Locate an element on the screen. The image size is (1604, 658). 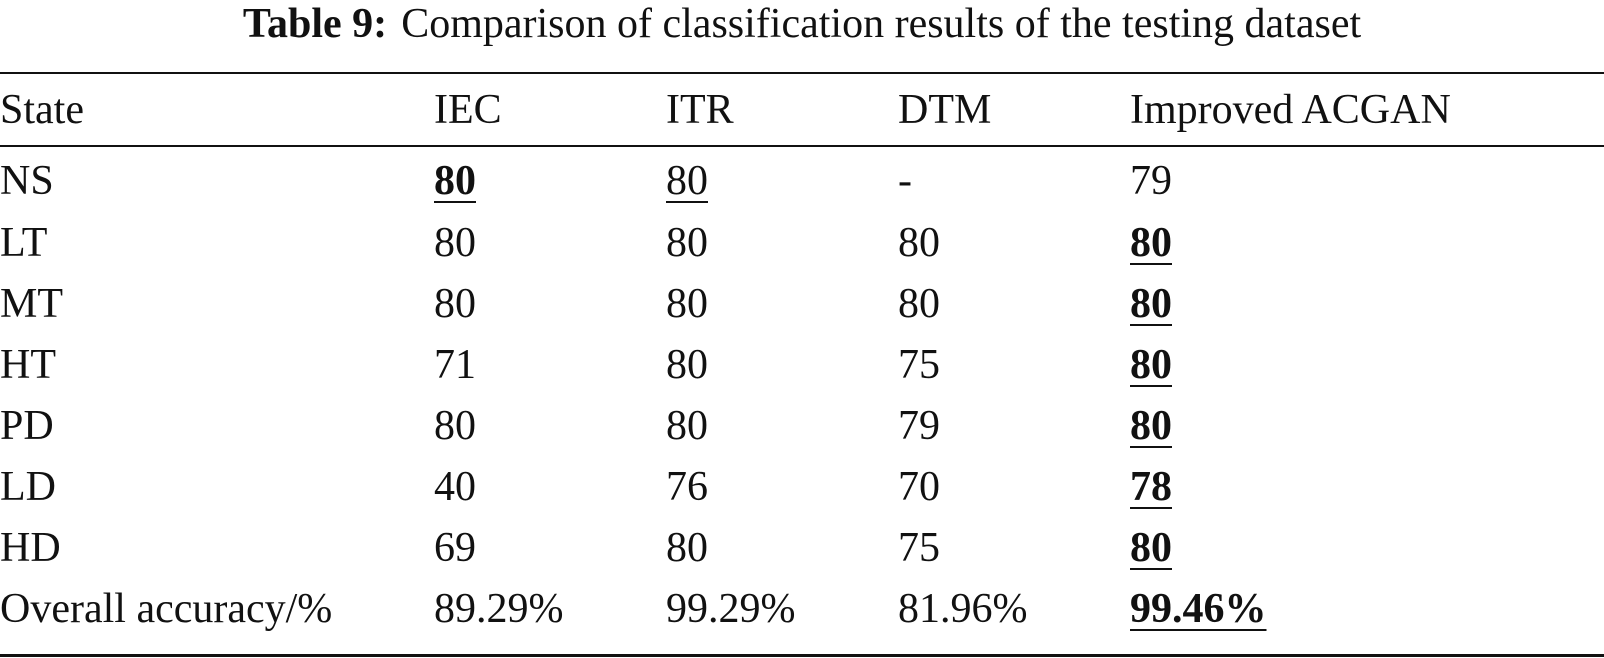
iec-value-best: 80 is located at coordinates (455, 181).